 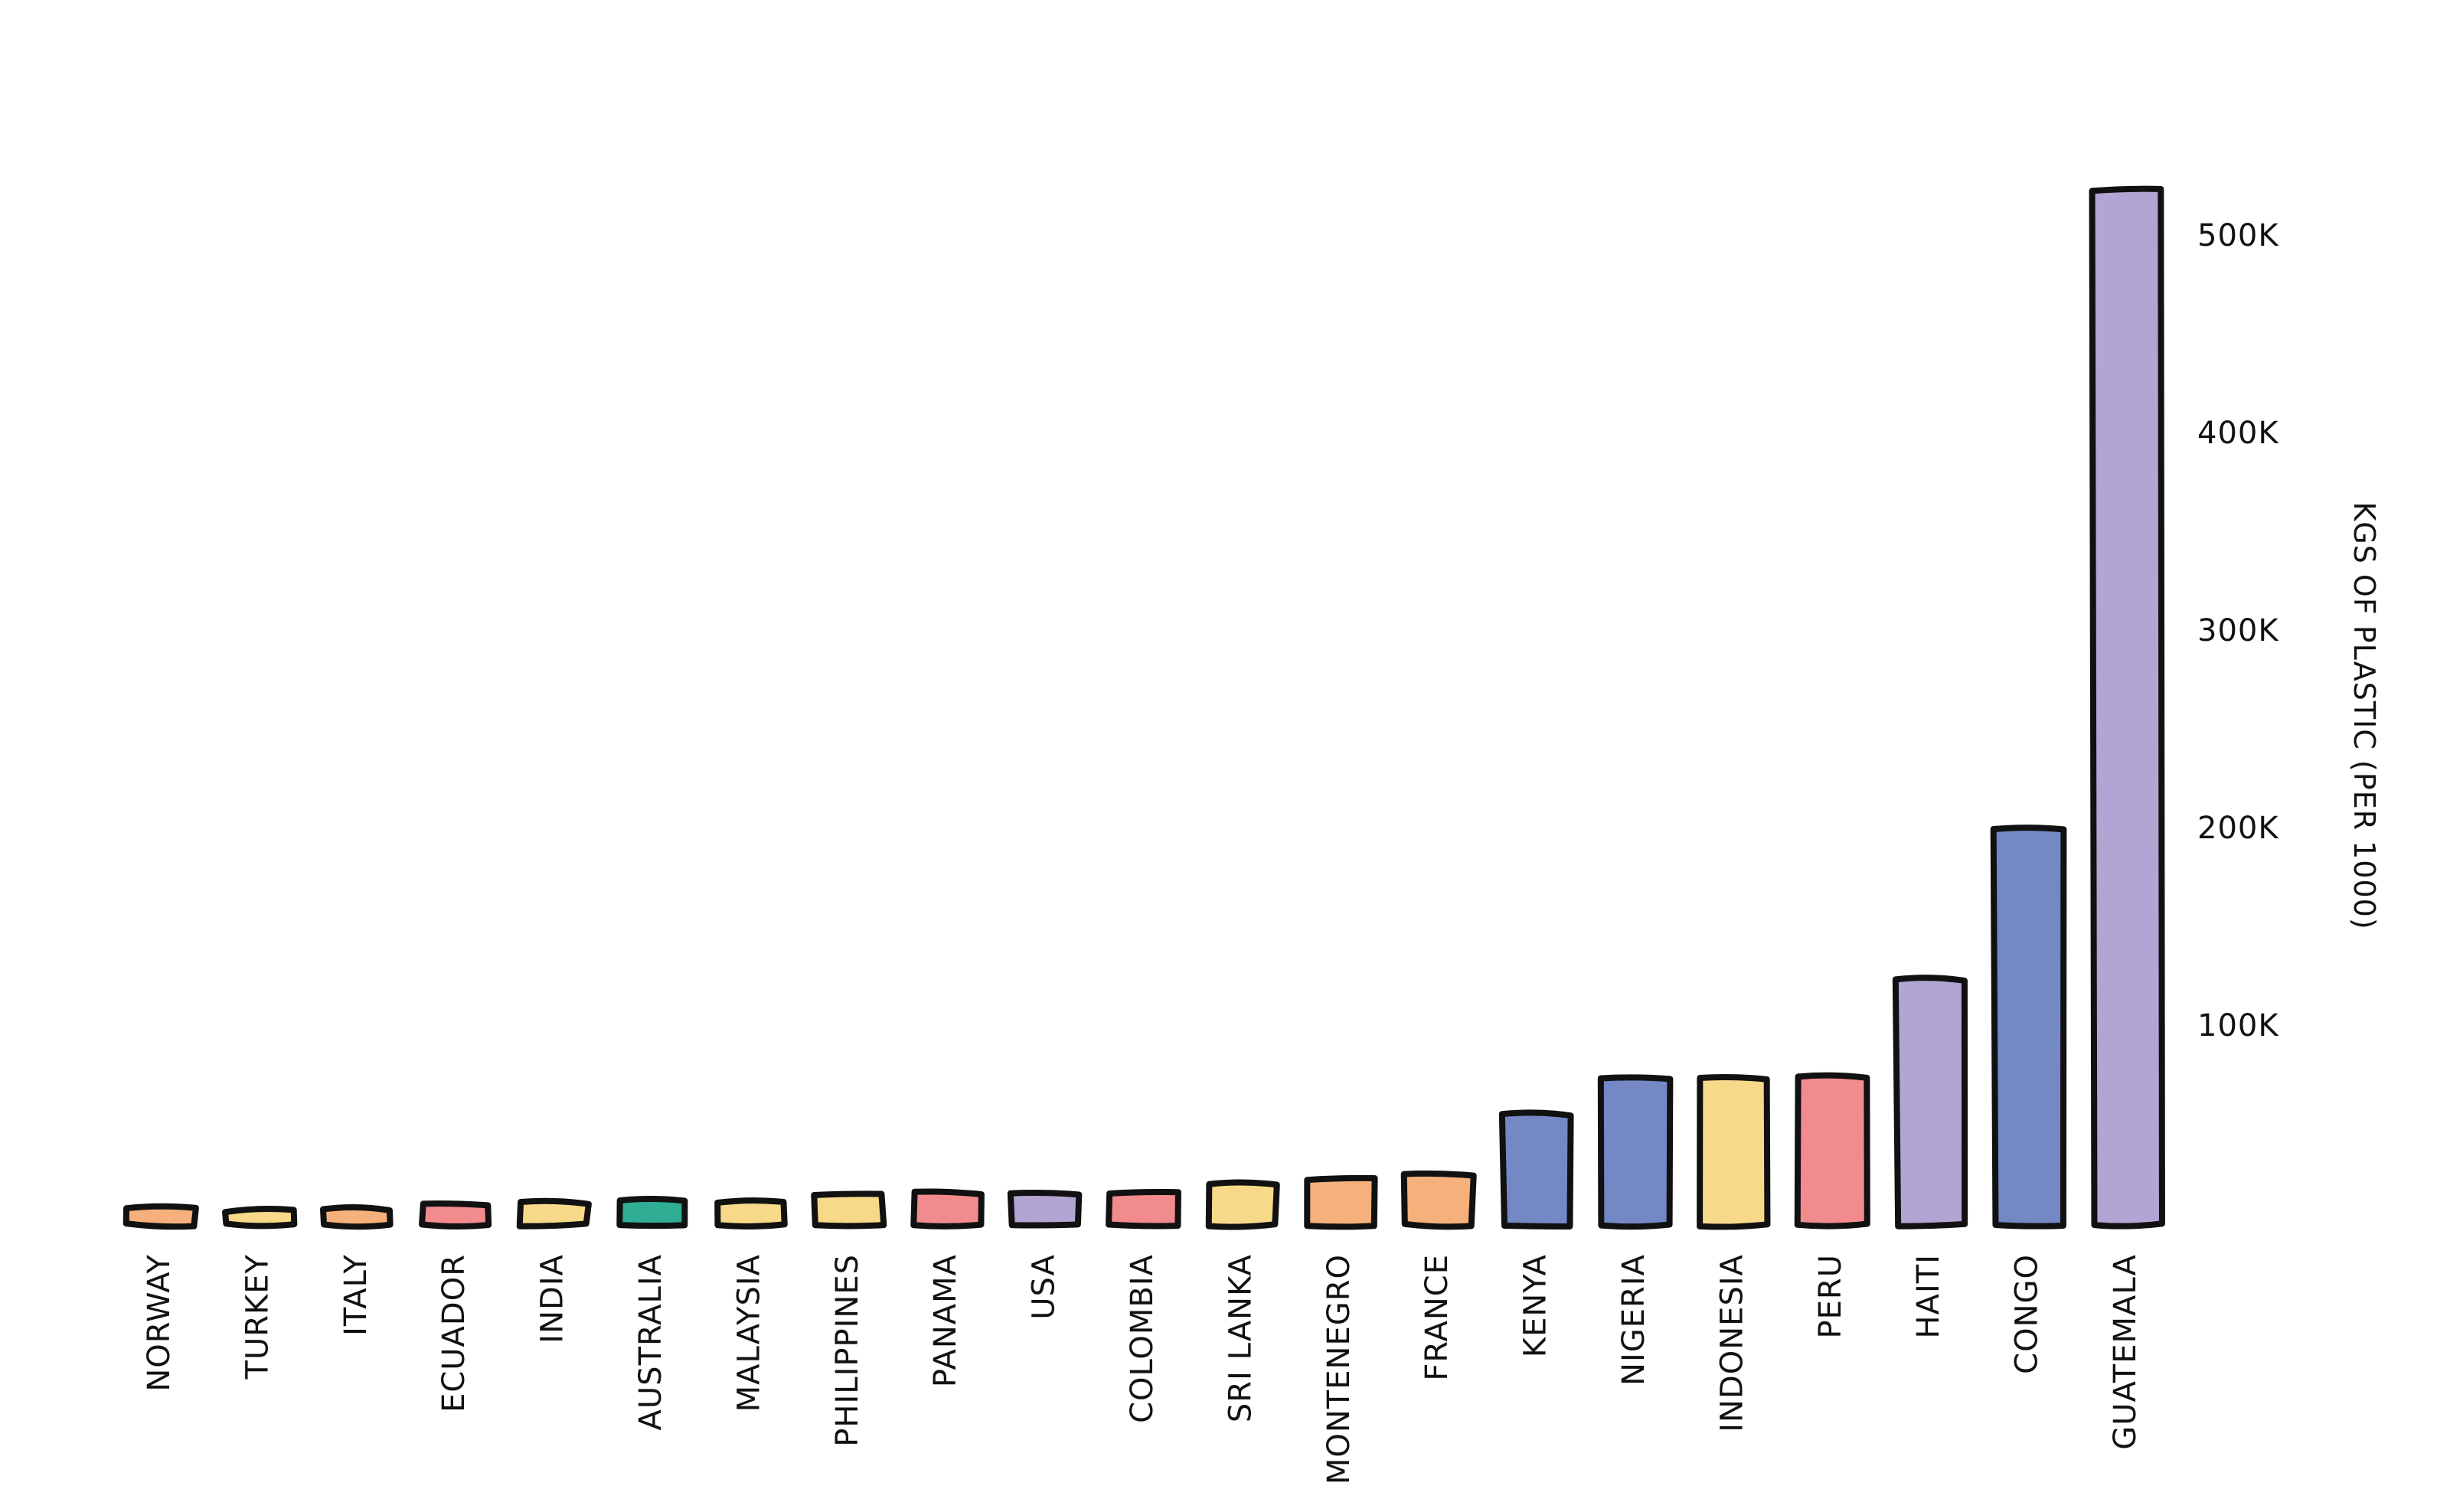 What do you see at coordinates (454, 1333) in the screenshot?
I see `x-tick-label-ecuador: ECUADOR` at bounding box center [454, 1333].